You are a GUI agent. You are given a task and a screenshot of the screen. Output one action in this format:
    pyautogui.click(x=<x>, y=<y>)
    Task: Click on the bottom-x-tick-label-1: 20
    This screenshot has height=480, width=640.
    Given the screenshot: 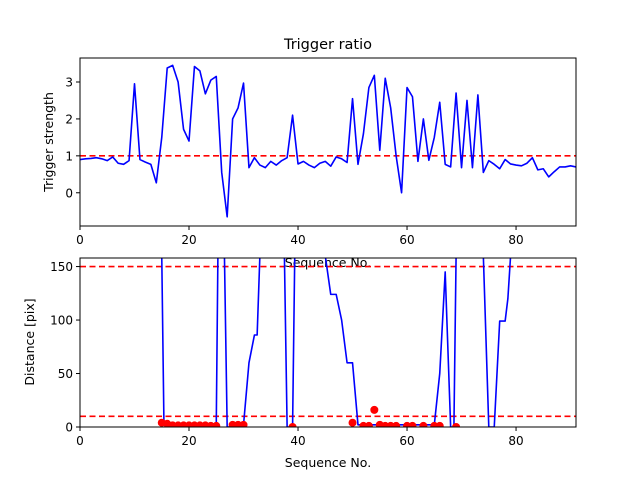 What is the action you would take?
    pyautogui.click(x=188, y=441)
    